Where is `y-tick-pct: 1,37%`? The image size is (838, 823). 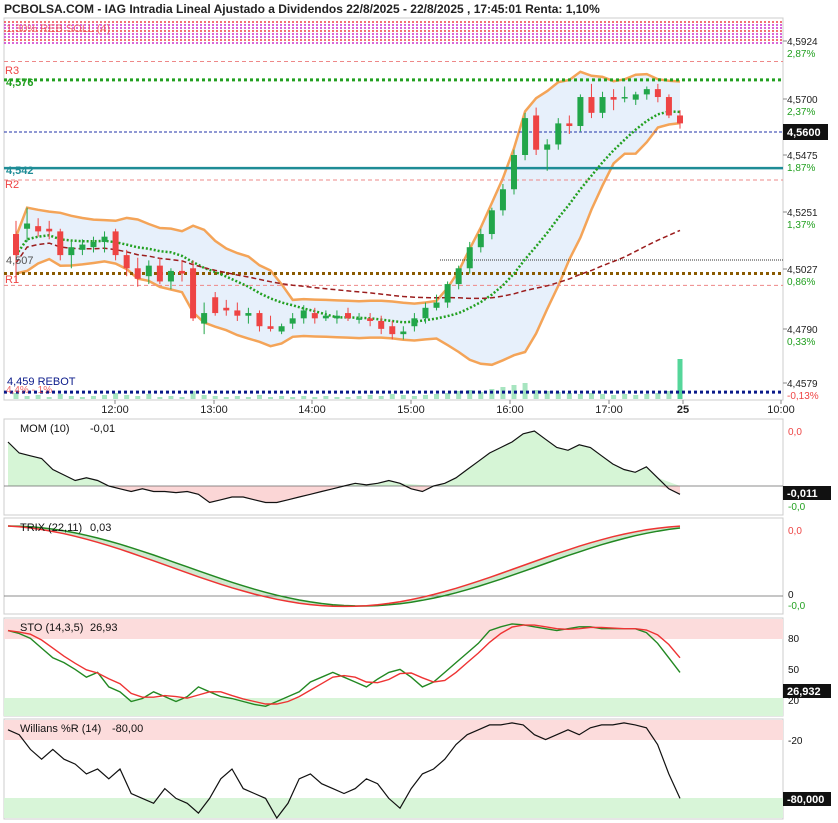 y-tick-pct: 1,37% is located at coordinates (801, 225).